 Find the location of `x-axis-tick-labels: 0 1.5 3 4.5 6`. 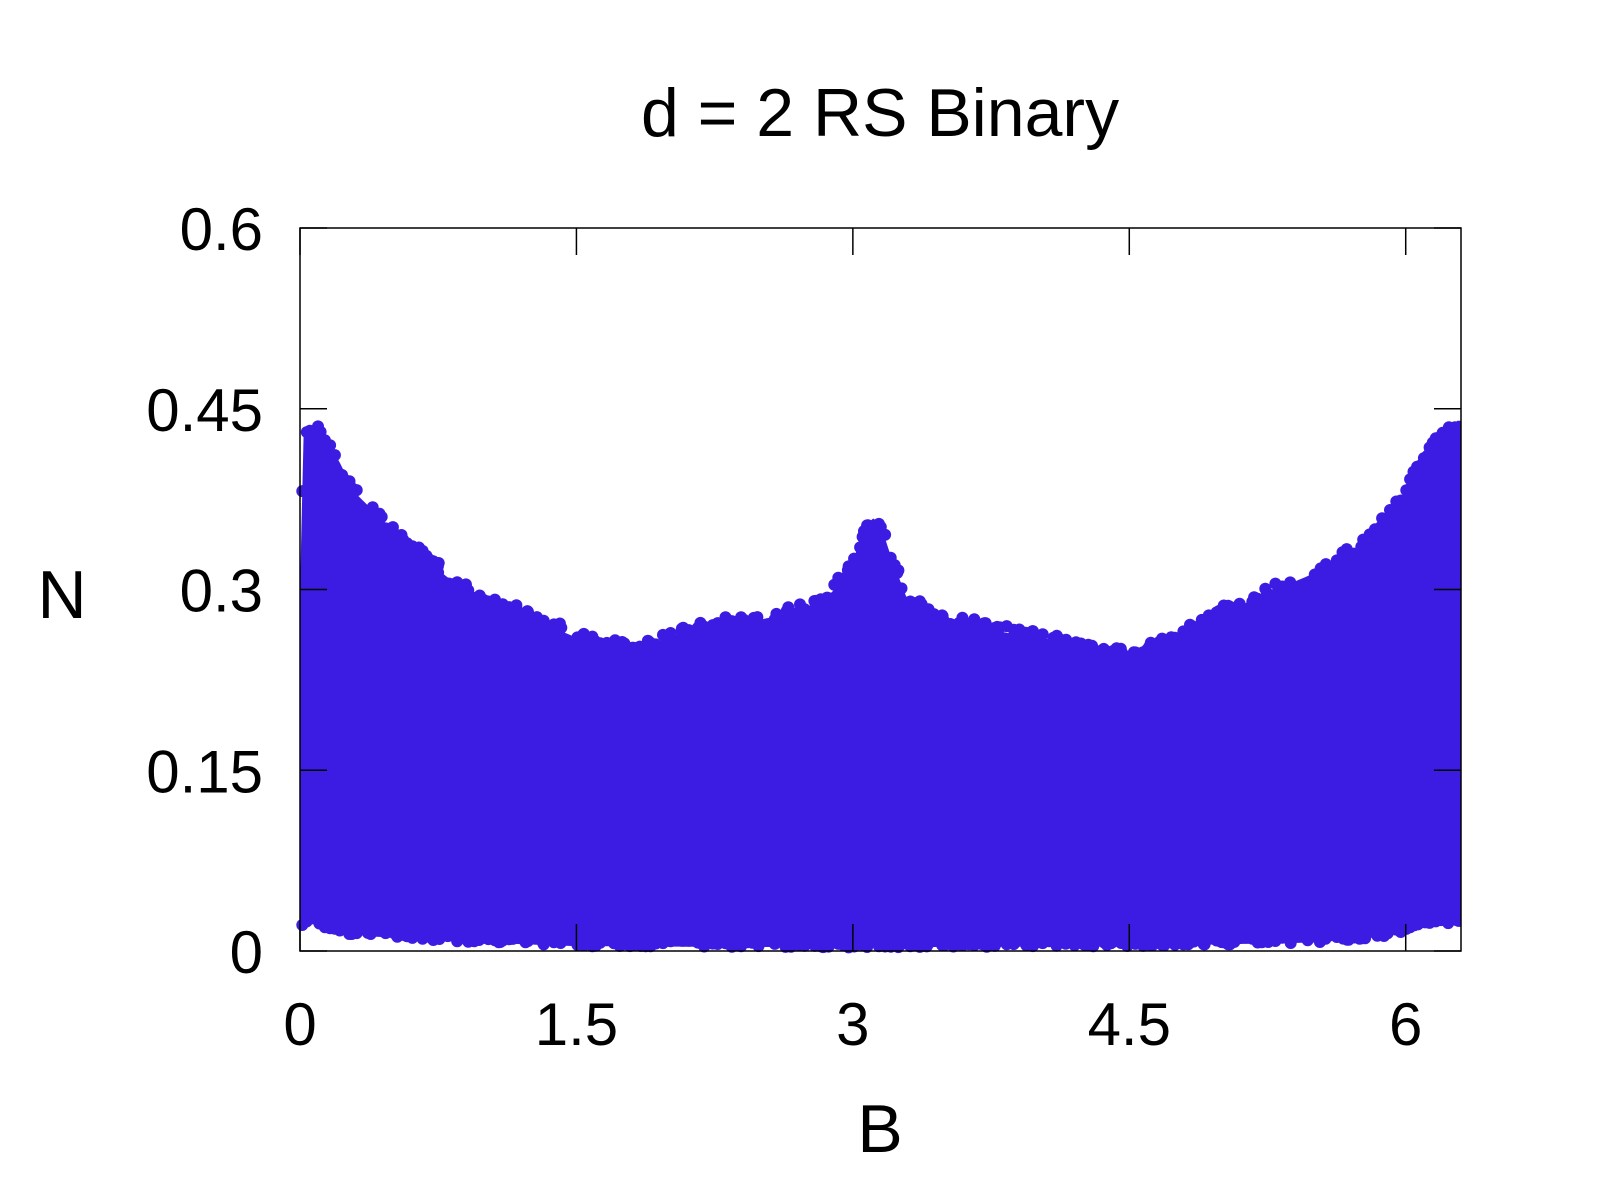

x-axis-tick-labels: 0 1.5 3 4.5 6 is located at coordinates (852, 1024).